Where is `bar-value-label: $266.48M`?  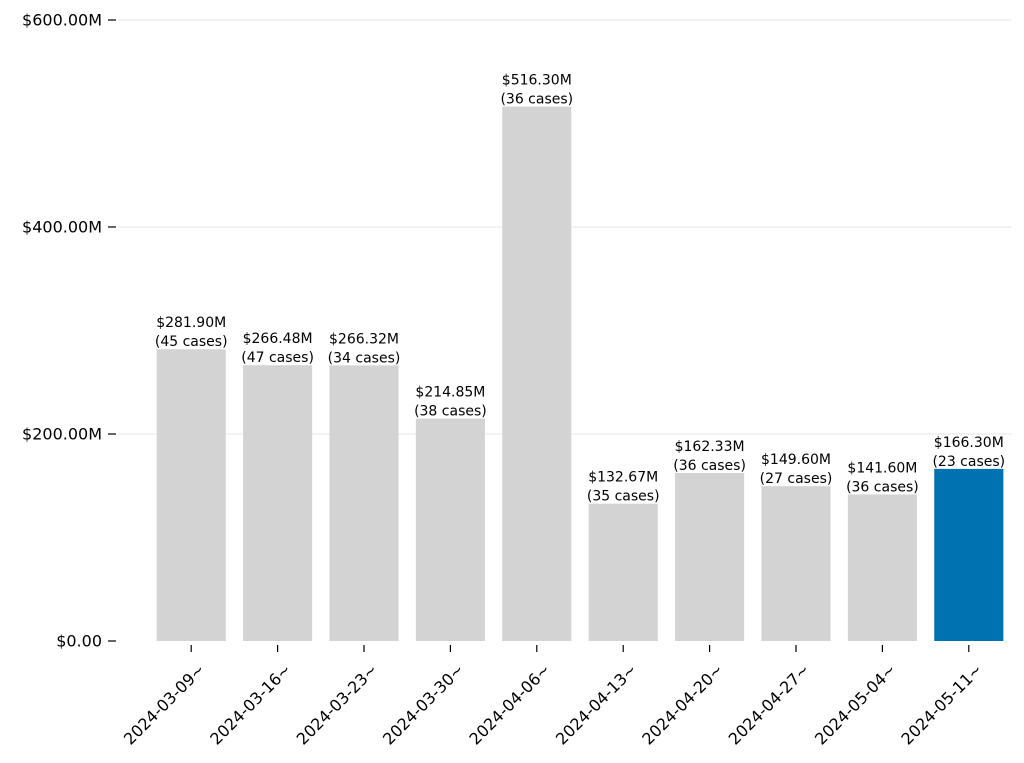
bar-value-label: $266.48M is located at coordinates (278, 339).